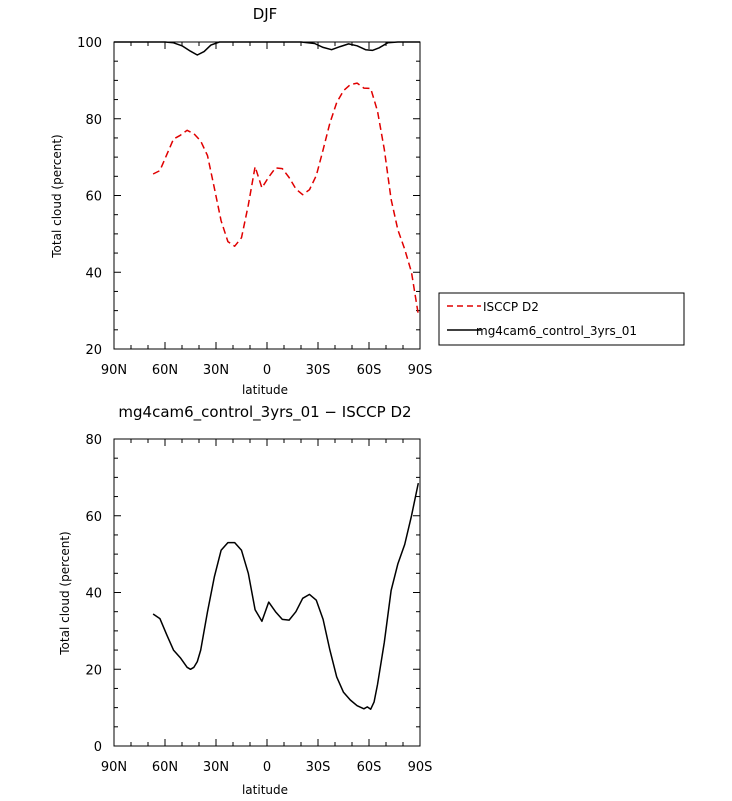  I want to click on top-x-axis-label: latitude, so click(265, 390).